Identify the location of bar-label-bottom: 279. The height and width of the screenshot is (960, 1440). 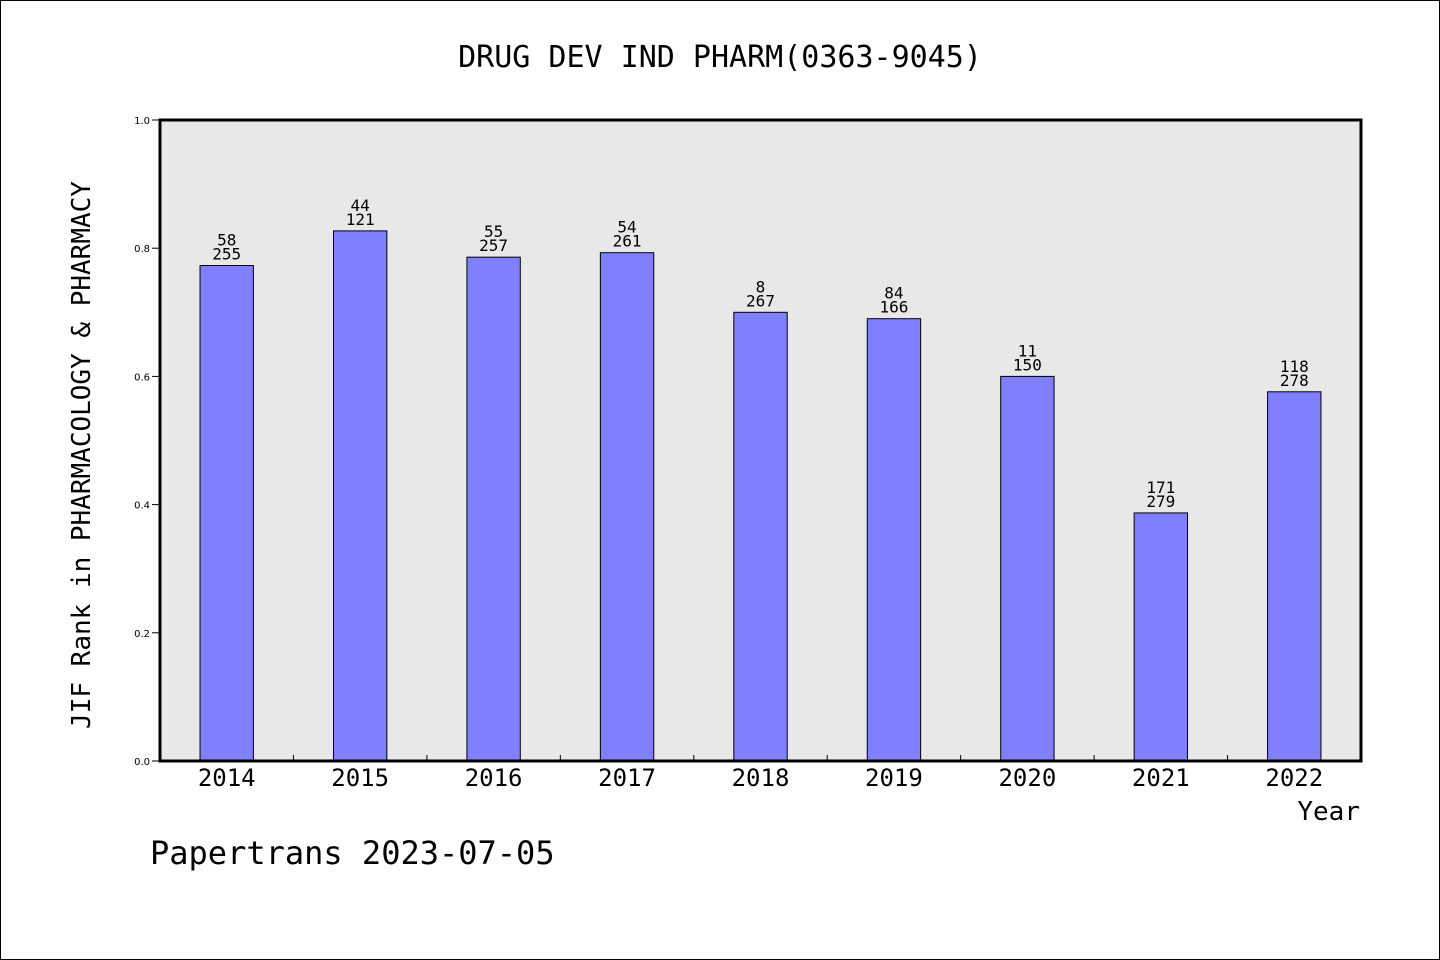
(1160, 501).